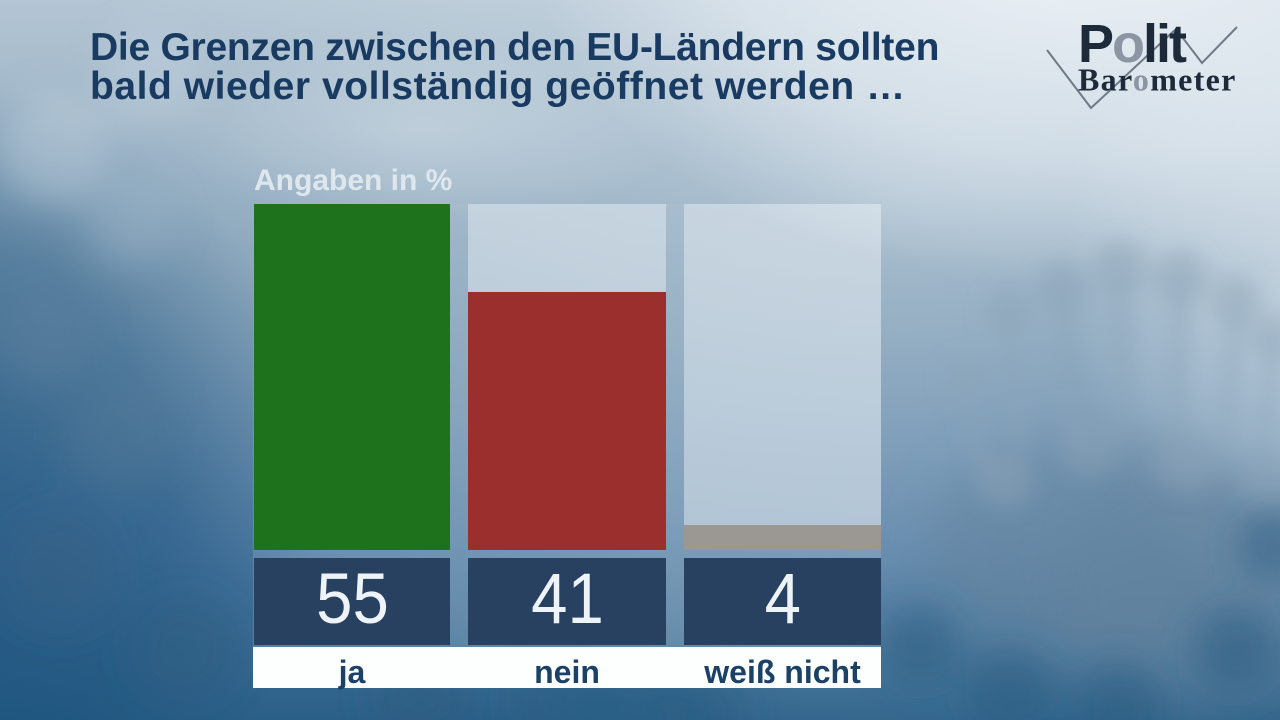 This screenshot has width=1280, height=720. Describe the element at coordinates (1157, 80) in the screenshot. I see `svg-text: Barometer` at that location.